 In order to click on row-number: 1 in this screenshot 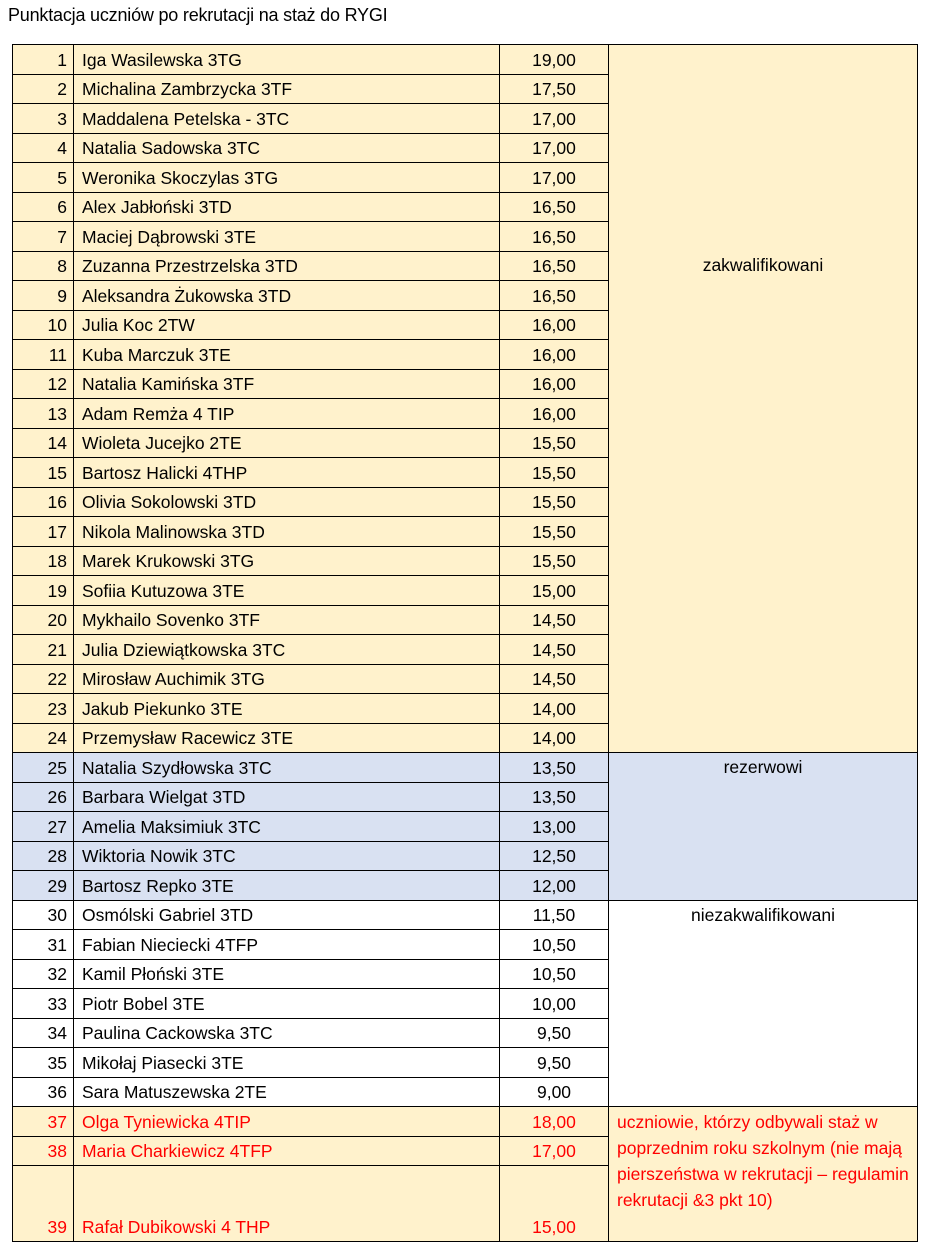, I will do `click(43, 59)`.